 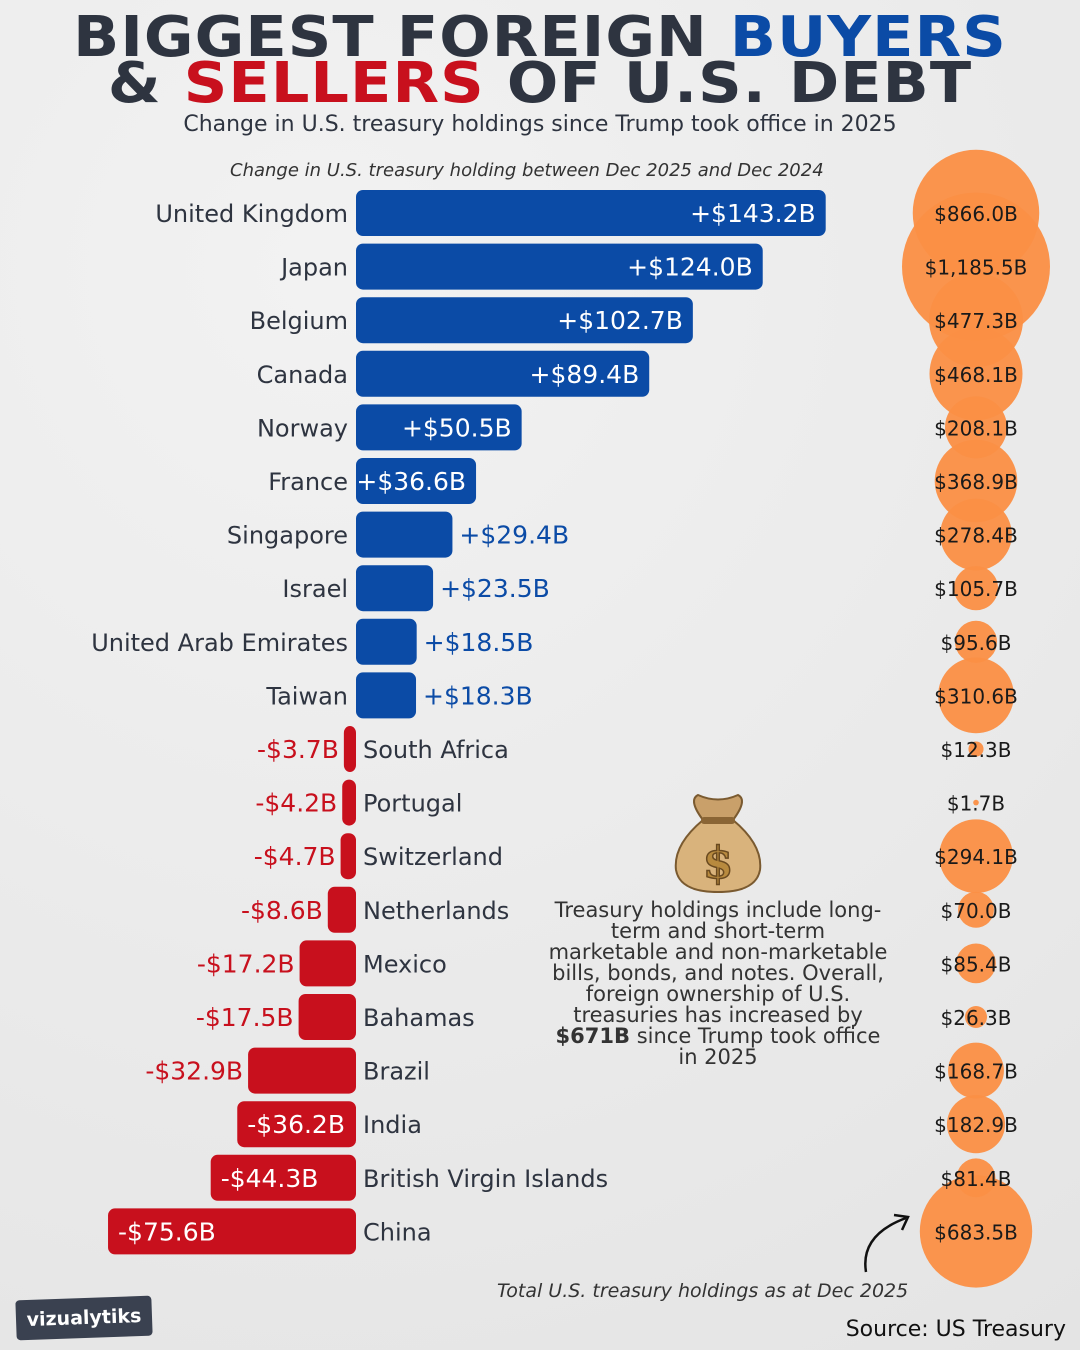 I want to click on bar-value-label: -$17.5B, so click(x=245, y=1017).